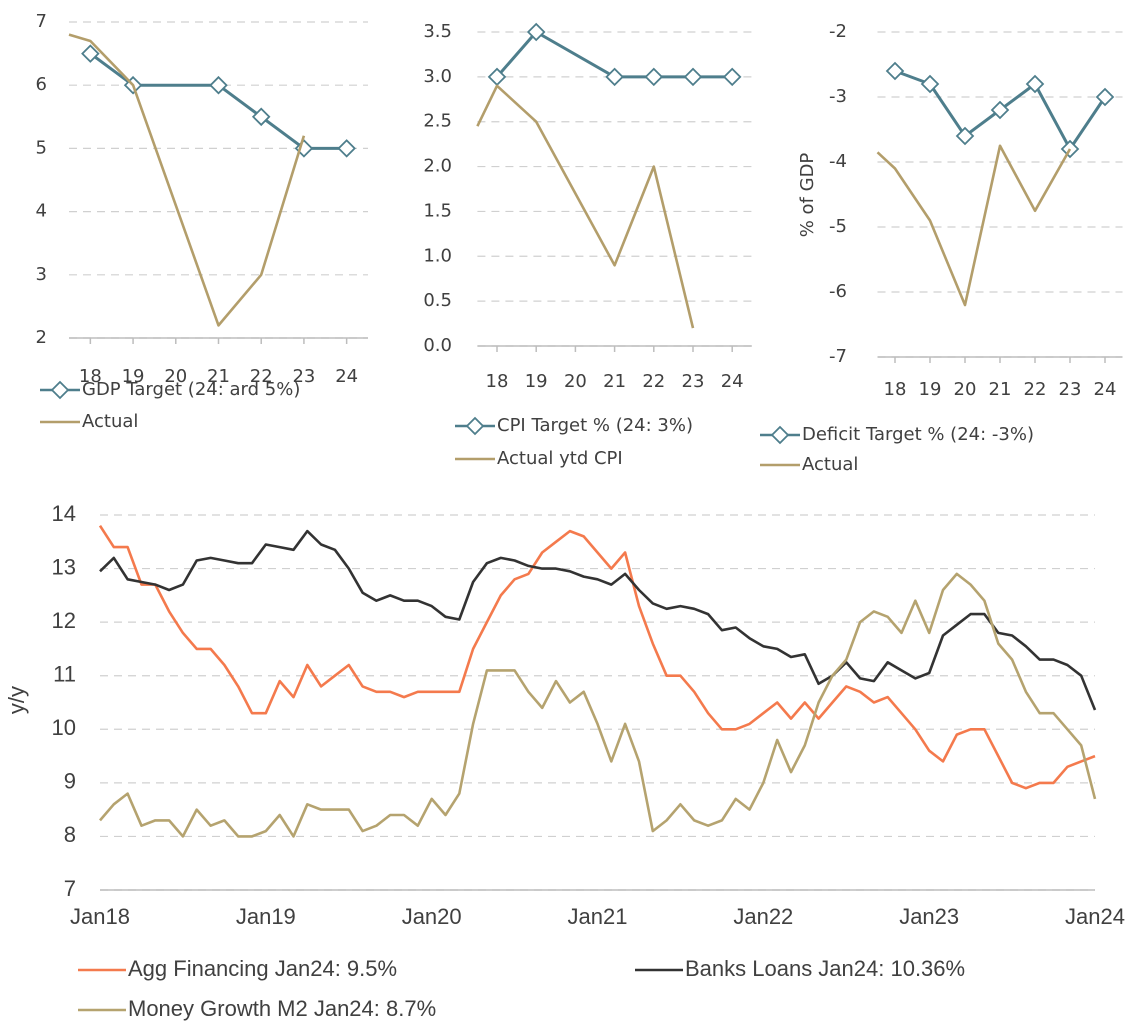 Image resolution: width=1148 pixels, height=1030 pixels. I want to click on y-axis-label: % of GDP, so click(807, 195).